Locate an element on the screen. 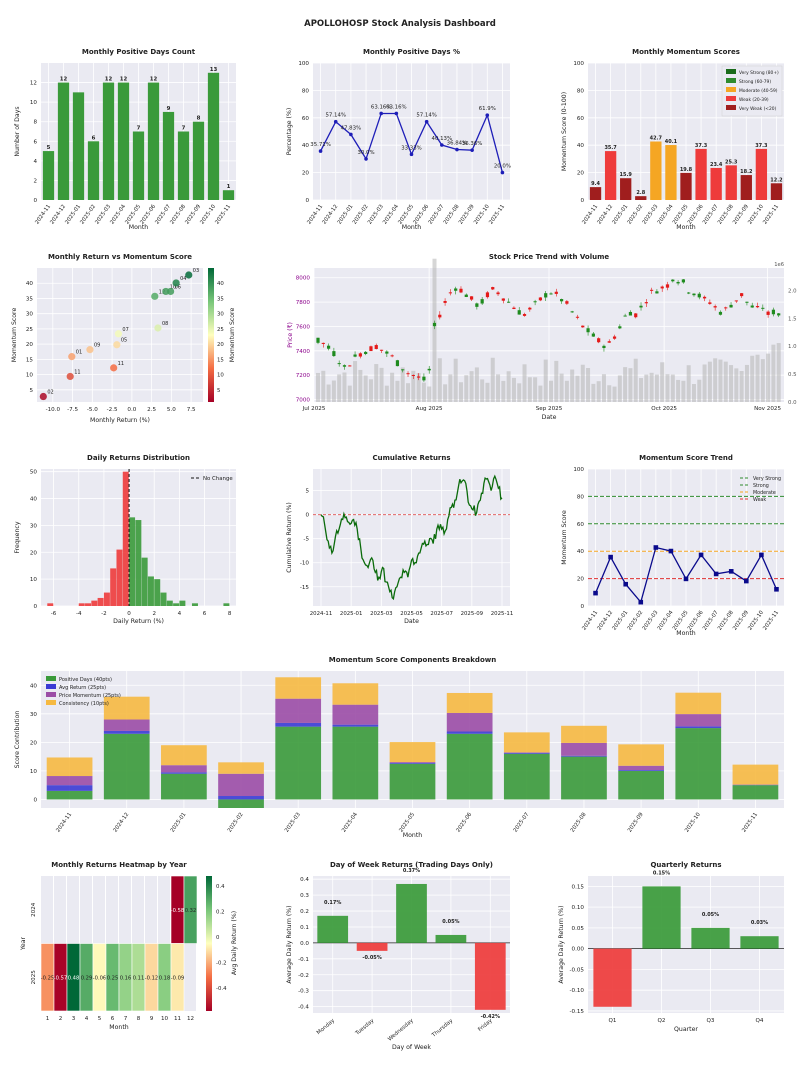  y-tick-label: 0 is located at coordinates (582, 607).